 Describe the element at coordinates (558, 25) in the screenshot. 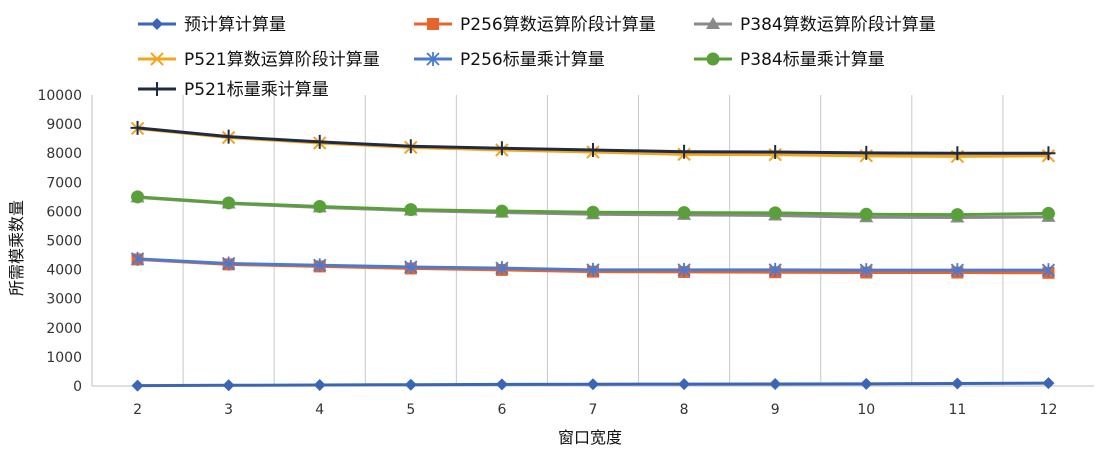

I see `legend-label: P256算数运算阶段计算量` at that location.